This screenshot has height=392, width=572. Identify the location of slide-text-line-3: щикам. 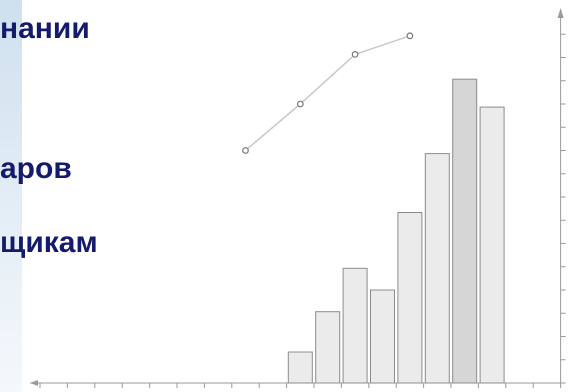
(49, 242).